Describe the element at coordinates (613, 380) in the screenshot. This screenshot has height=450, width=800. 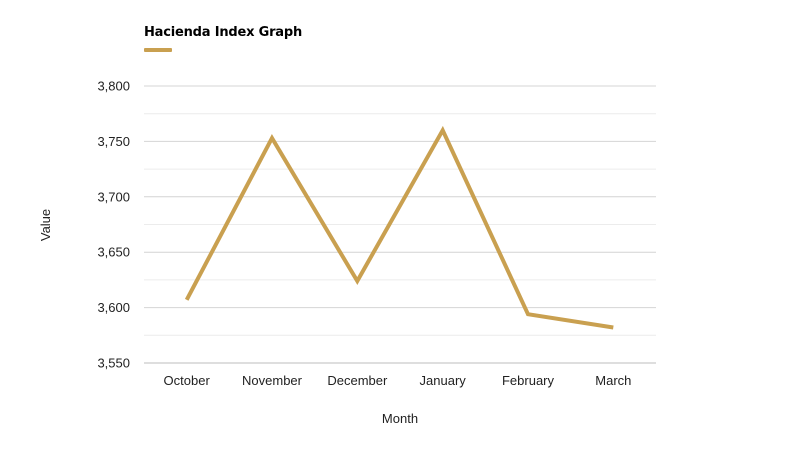
I see `x-tick-label: March` at that location.